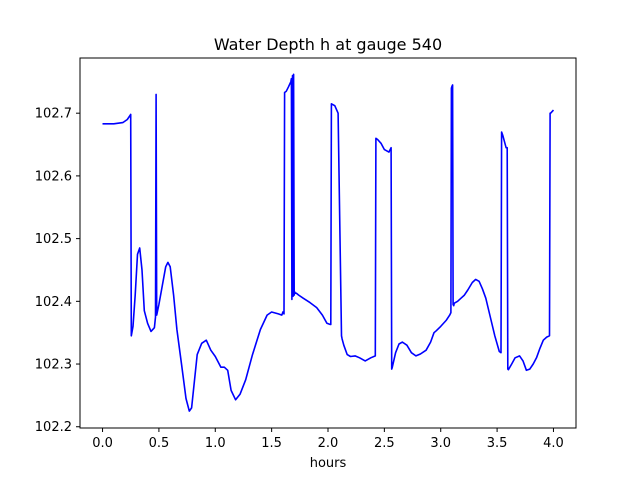 Image resolution: width=640 pixels, height=480 pixels. I want to click on y-tick-label: 102.4, so click(53, 302).